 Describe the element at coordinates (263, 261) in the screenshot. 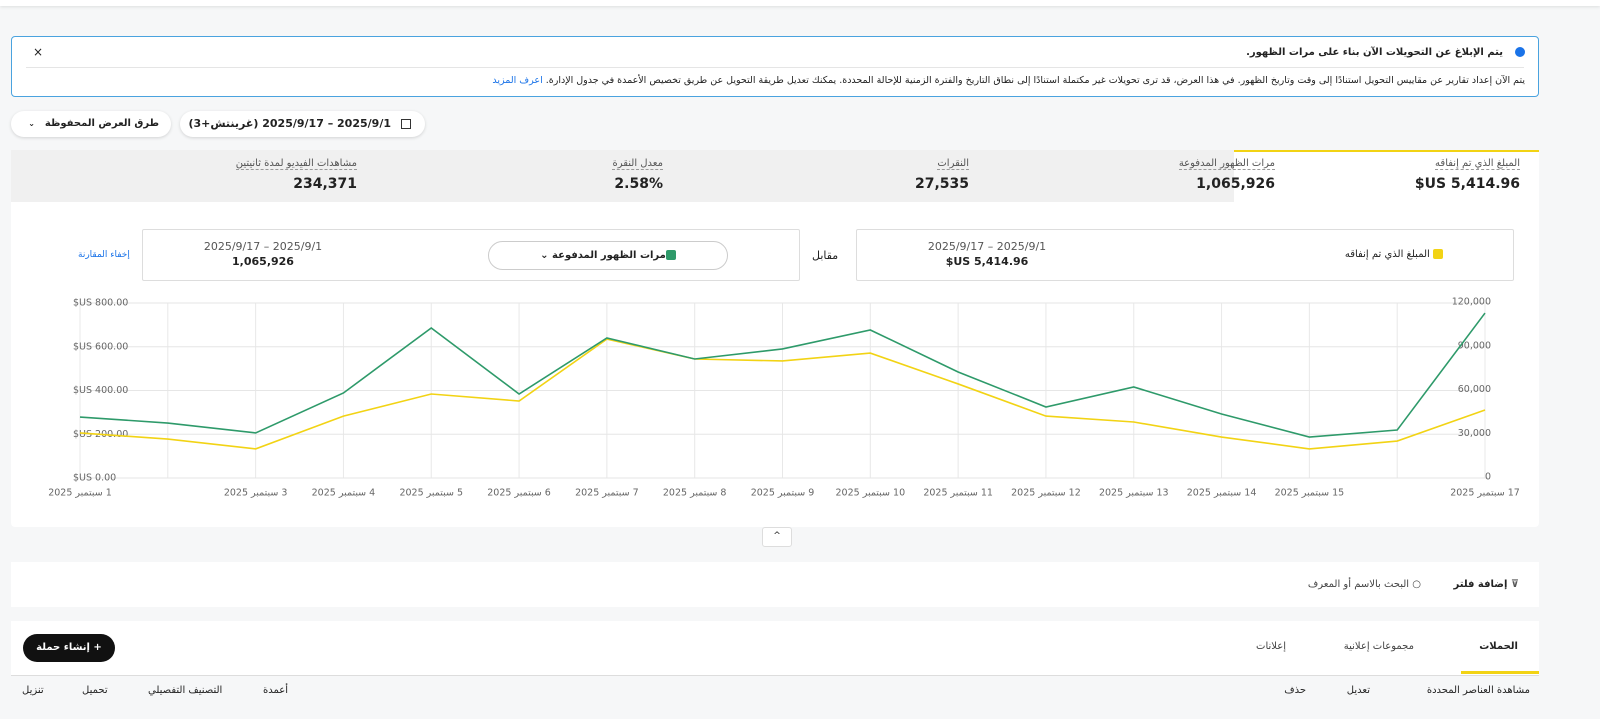

I see `secondary-value: 1,065,926` at that location.